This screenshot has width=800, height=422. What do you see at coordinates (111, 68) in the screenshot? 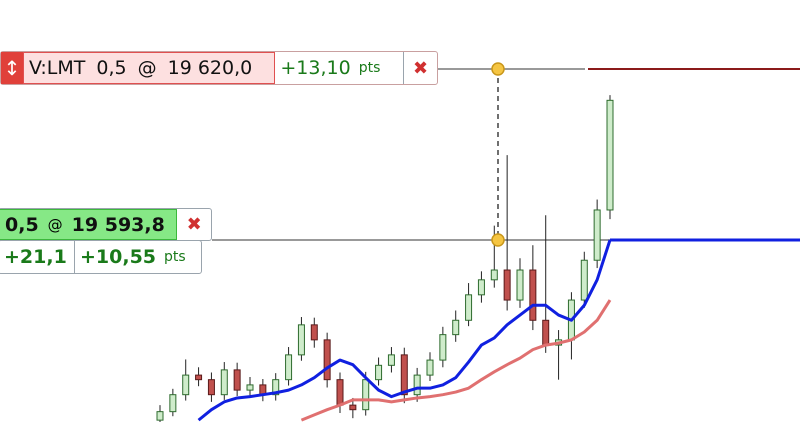
I see `order-quantity: 0,5` at bounding box center [111, 68].